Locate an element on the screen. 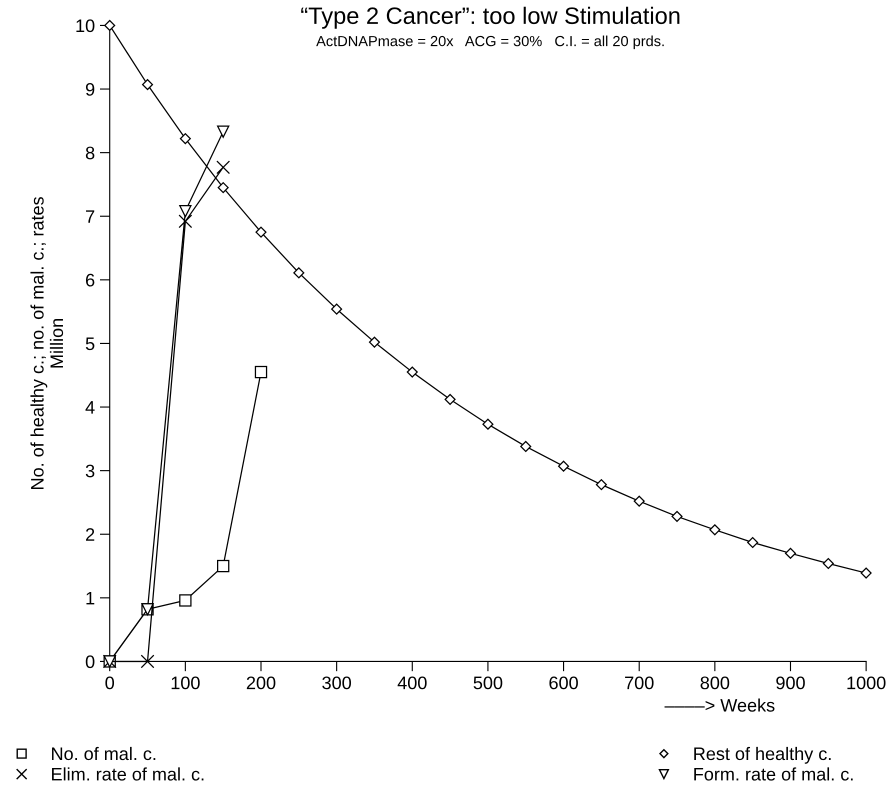 The width and height of the screenshot is (892, 795). y-axis-title: No. of healthy c.; no. of mal. c.; rates Million is located at coordinates (47, 343).